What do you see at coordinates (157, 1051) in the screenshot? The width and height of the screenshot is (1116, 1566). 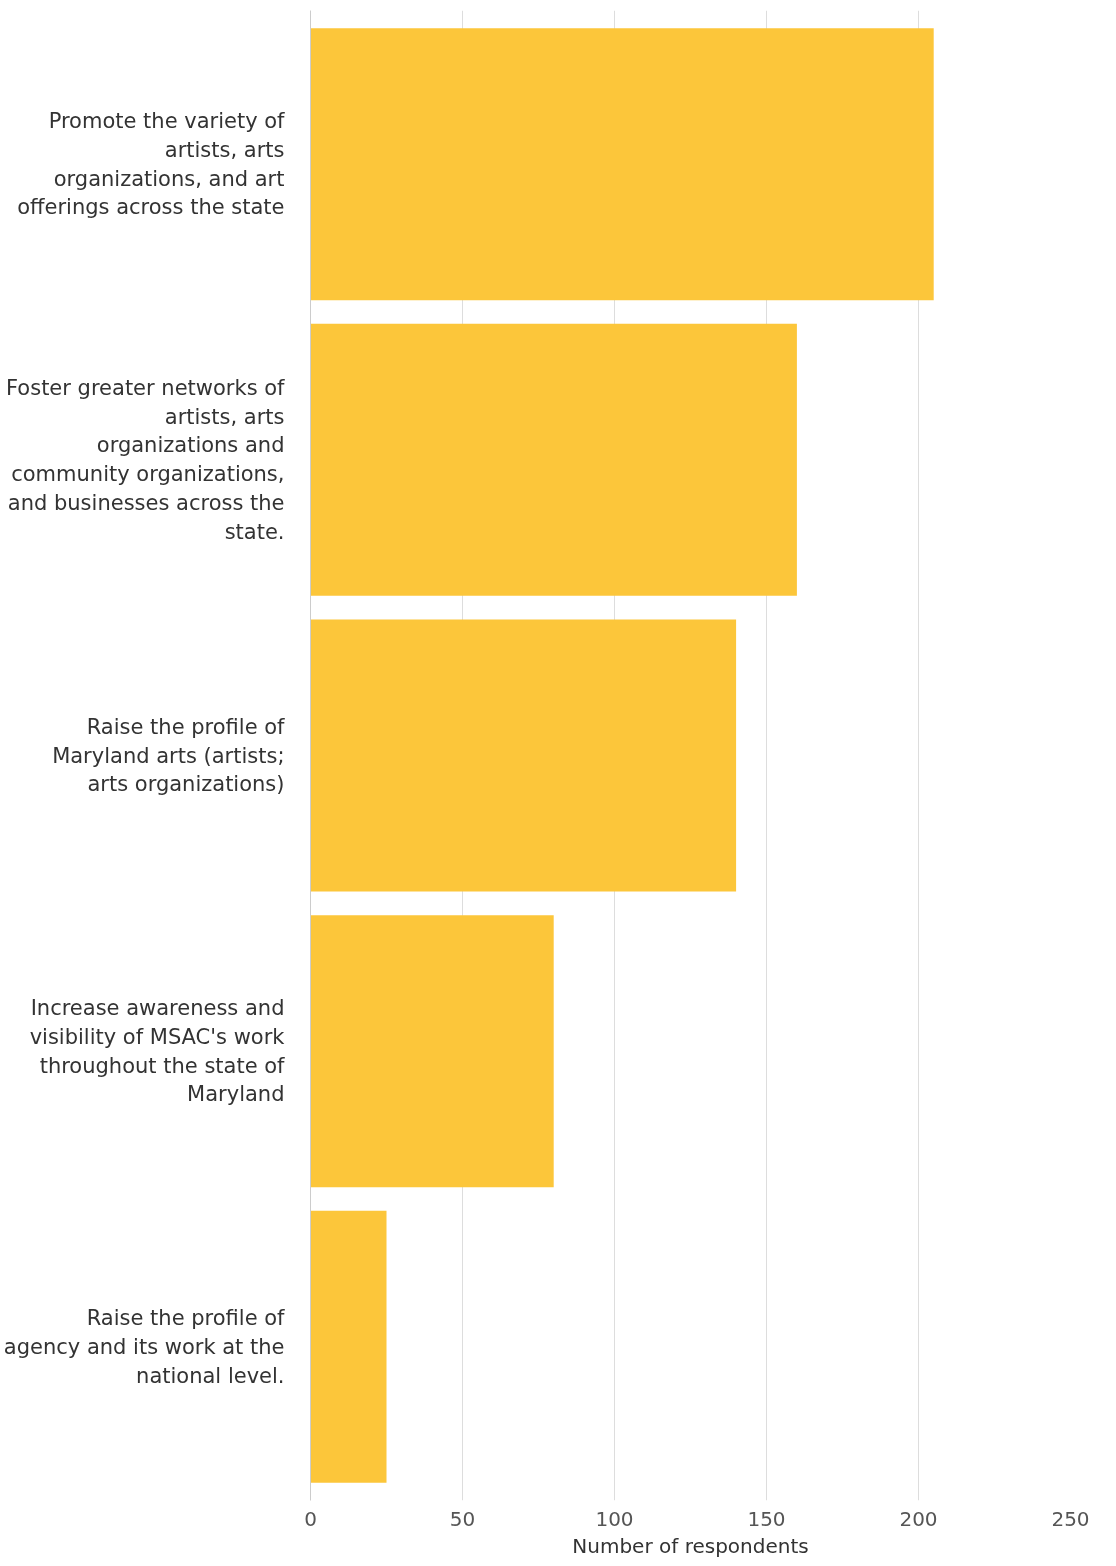 I see `y-tick-label: Increase awareness and visibility of MSAC's work throughout the state of Maryland` at bounding box center [157, 1051].